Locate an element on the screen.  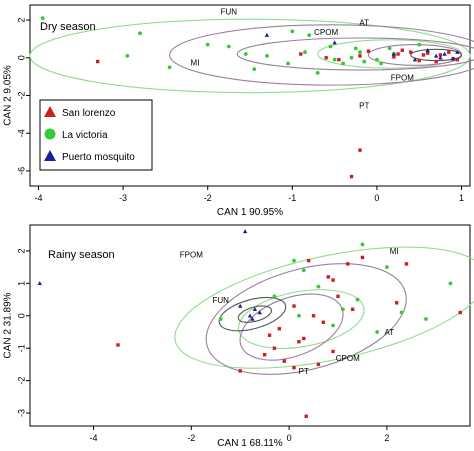
chart-title: Dry season is located at coordinates (68, 27).